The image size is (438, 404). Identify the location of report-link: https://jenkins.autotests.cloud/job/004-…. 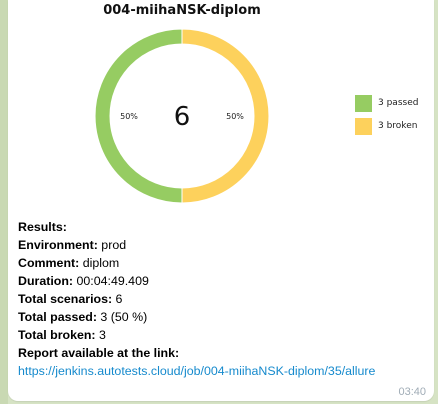
(197, 371).